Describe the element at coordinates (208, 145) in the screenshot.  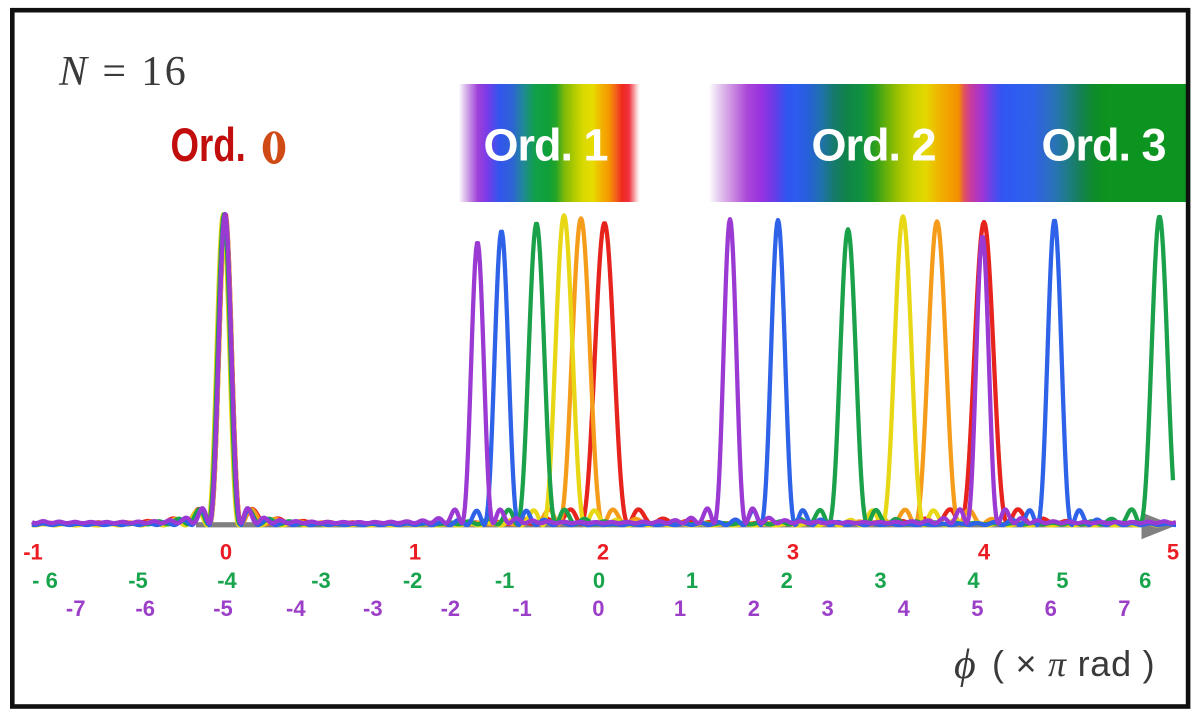
I see `svg-text: Ord.` at that location.